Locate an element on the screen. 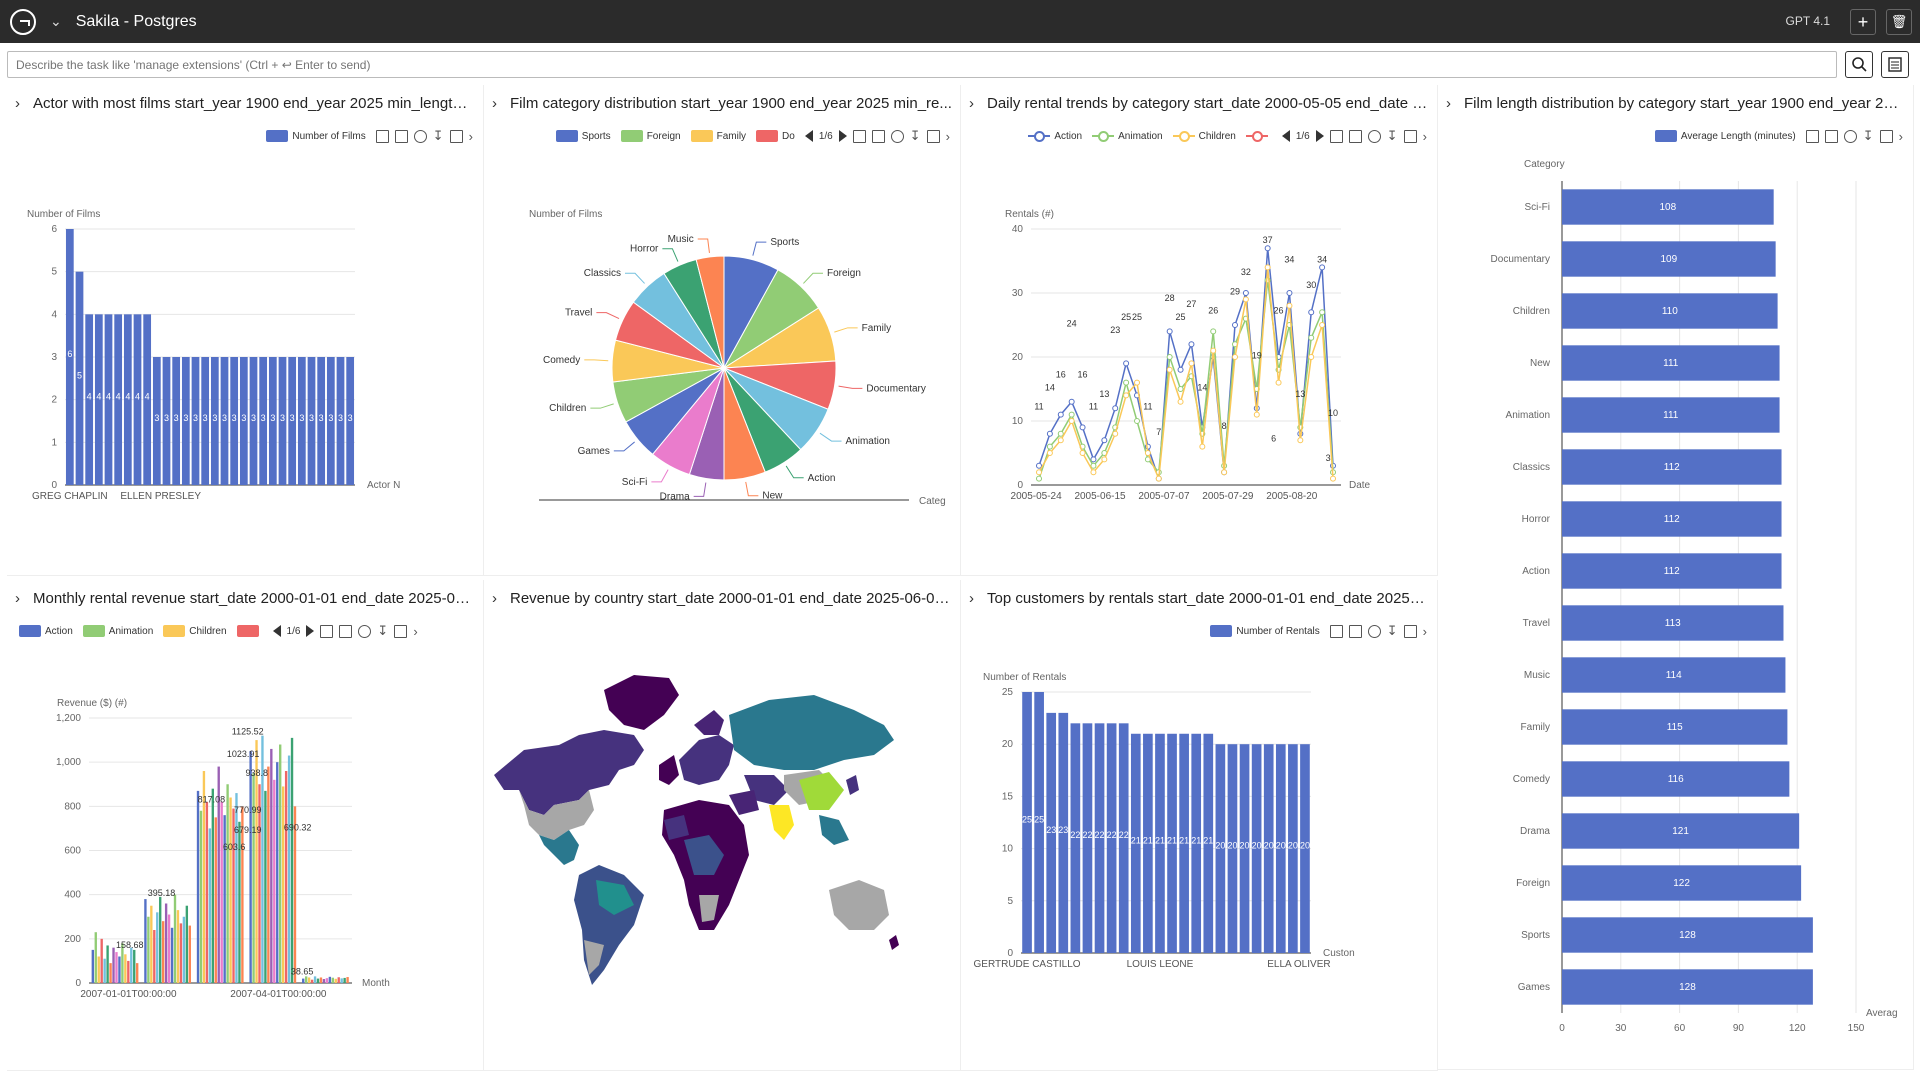 This screenshot has width=1920, height=1080. legend-item: Average Length (minutes) is located at coordinates (1725, 136).